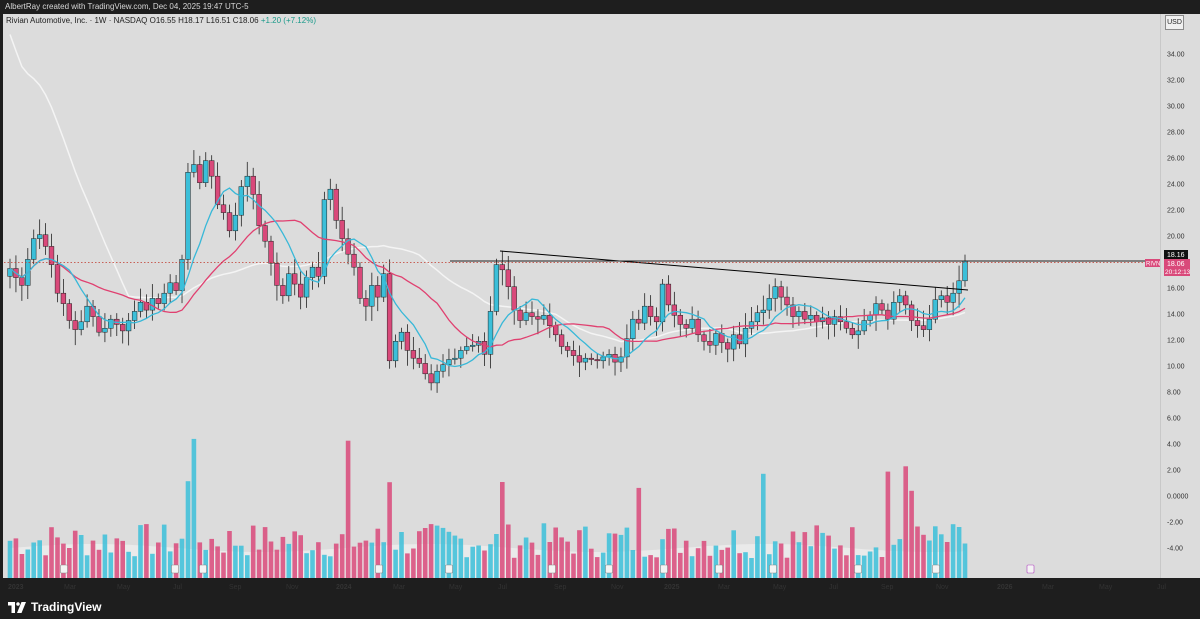 The height and width of the screenshot is (619, 1200). I want to click on currency-button: USD, so click(1174, 22).